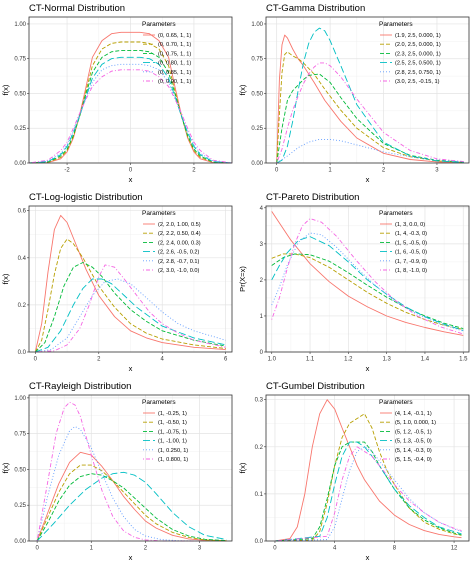 The height and width of the screenshot is (572, 474). What do you see at coordinates (172, 414) in the screenshot?
I see `legend-item: (1, -0.25, 1)` at bounding box center [172, 414].